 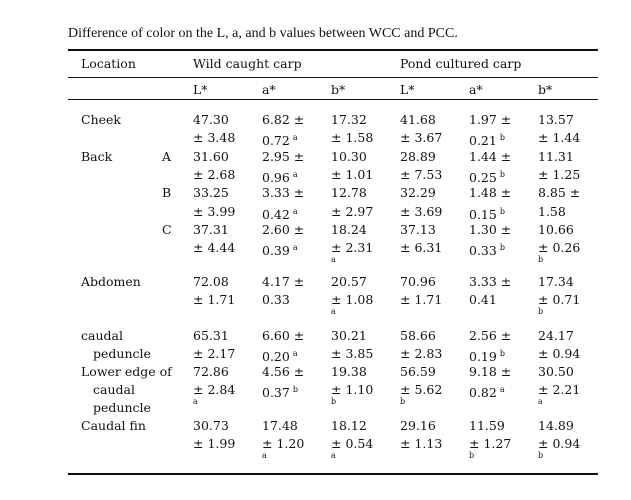 What do you see at coordinates (280, 425) in the screenshot?
I see `table-cell: 17.48` at bounding box center [280, 425].